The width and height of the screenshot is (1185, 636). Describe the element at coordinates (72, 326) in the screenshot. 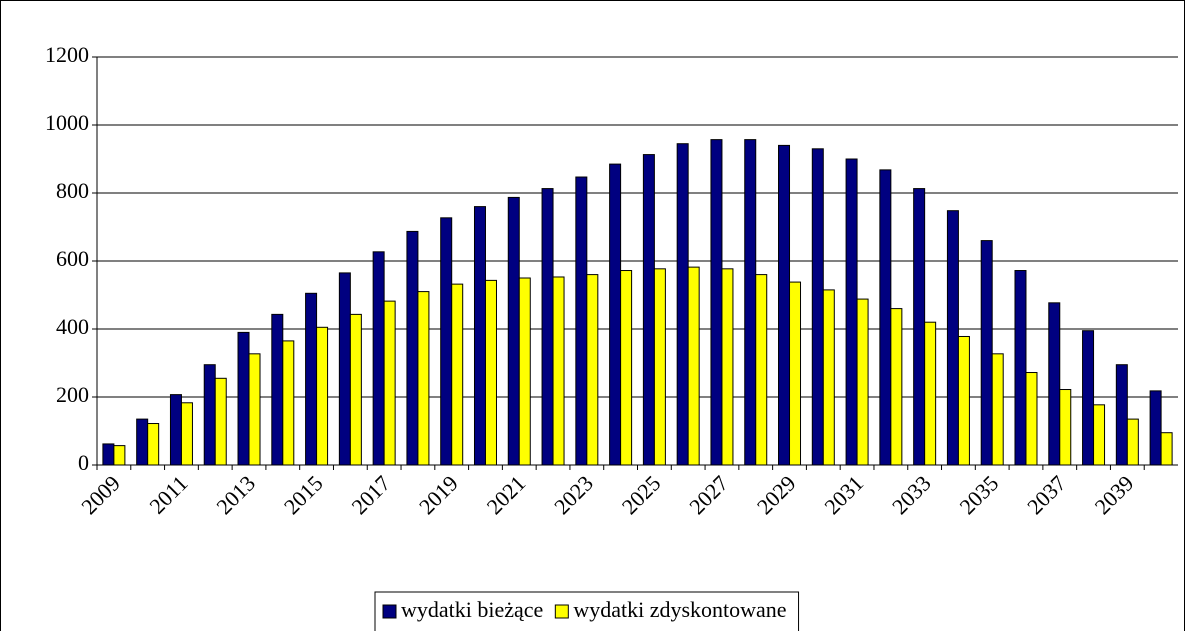

I see `y-tick-label: 400` at that location.